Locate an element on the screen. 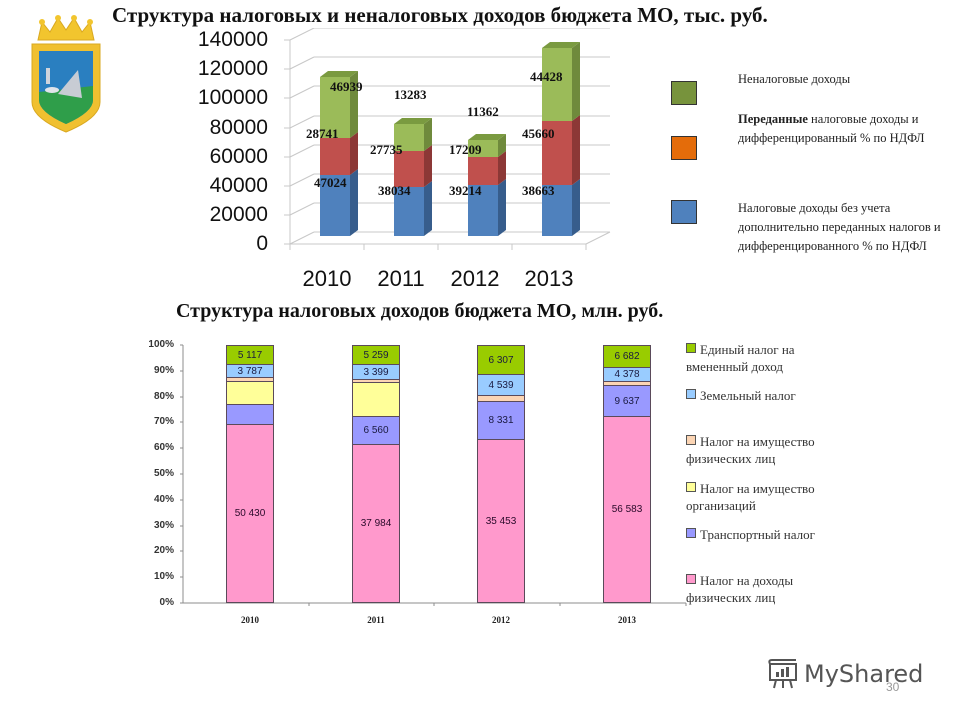  page-number: 30 is located at coordinates (893, 687).